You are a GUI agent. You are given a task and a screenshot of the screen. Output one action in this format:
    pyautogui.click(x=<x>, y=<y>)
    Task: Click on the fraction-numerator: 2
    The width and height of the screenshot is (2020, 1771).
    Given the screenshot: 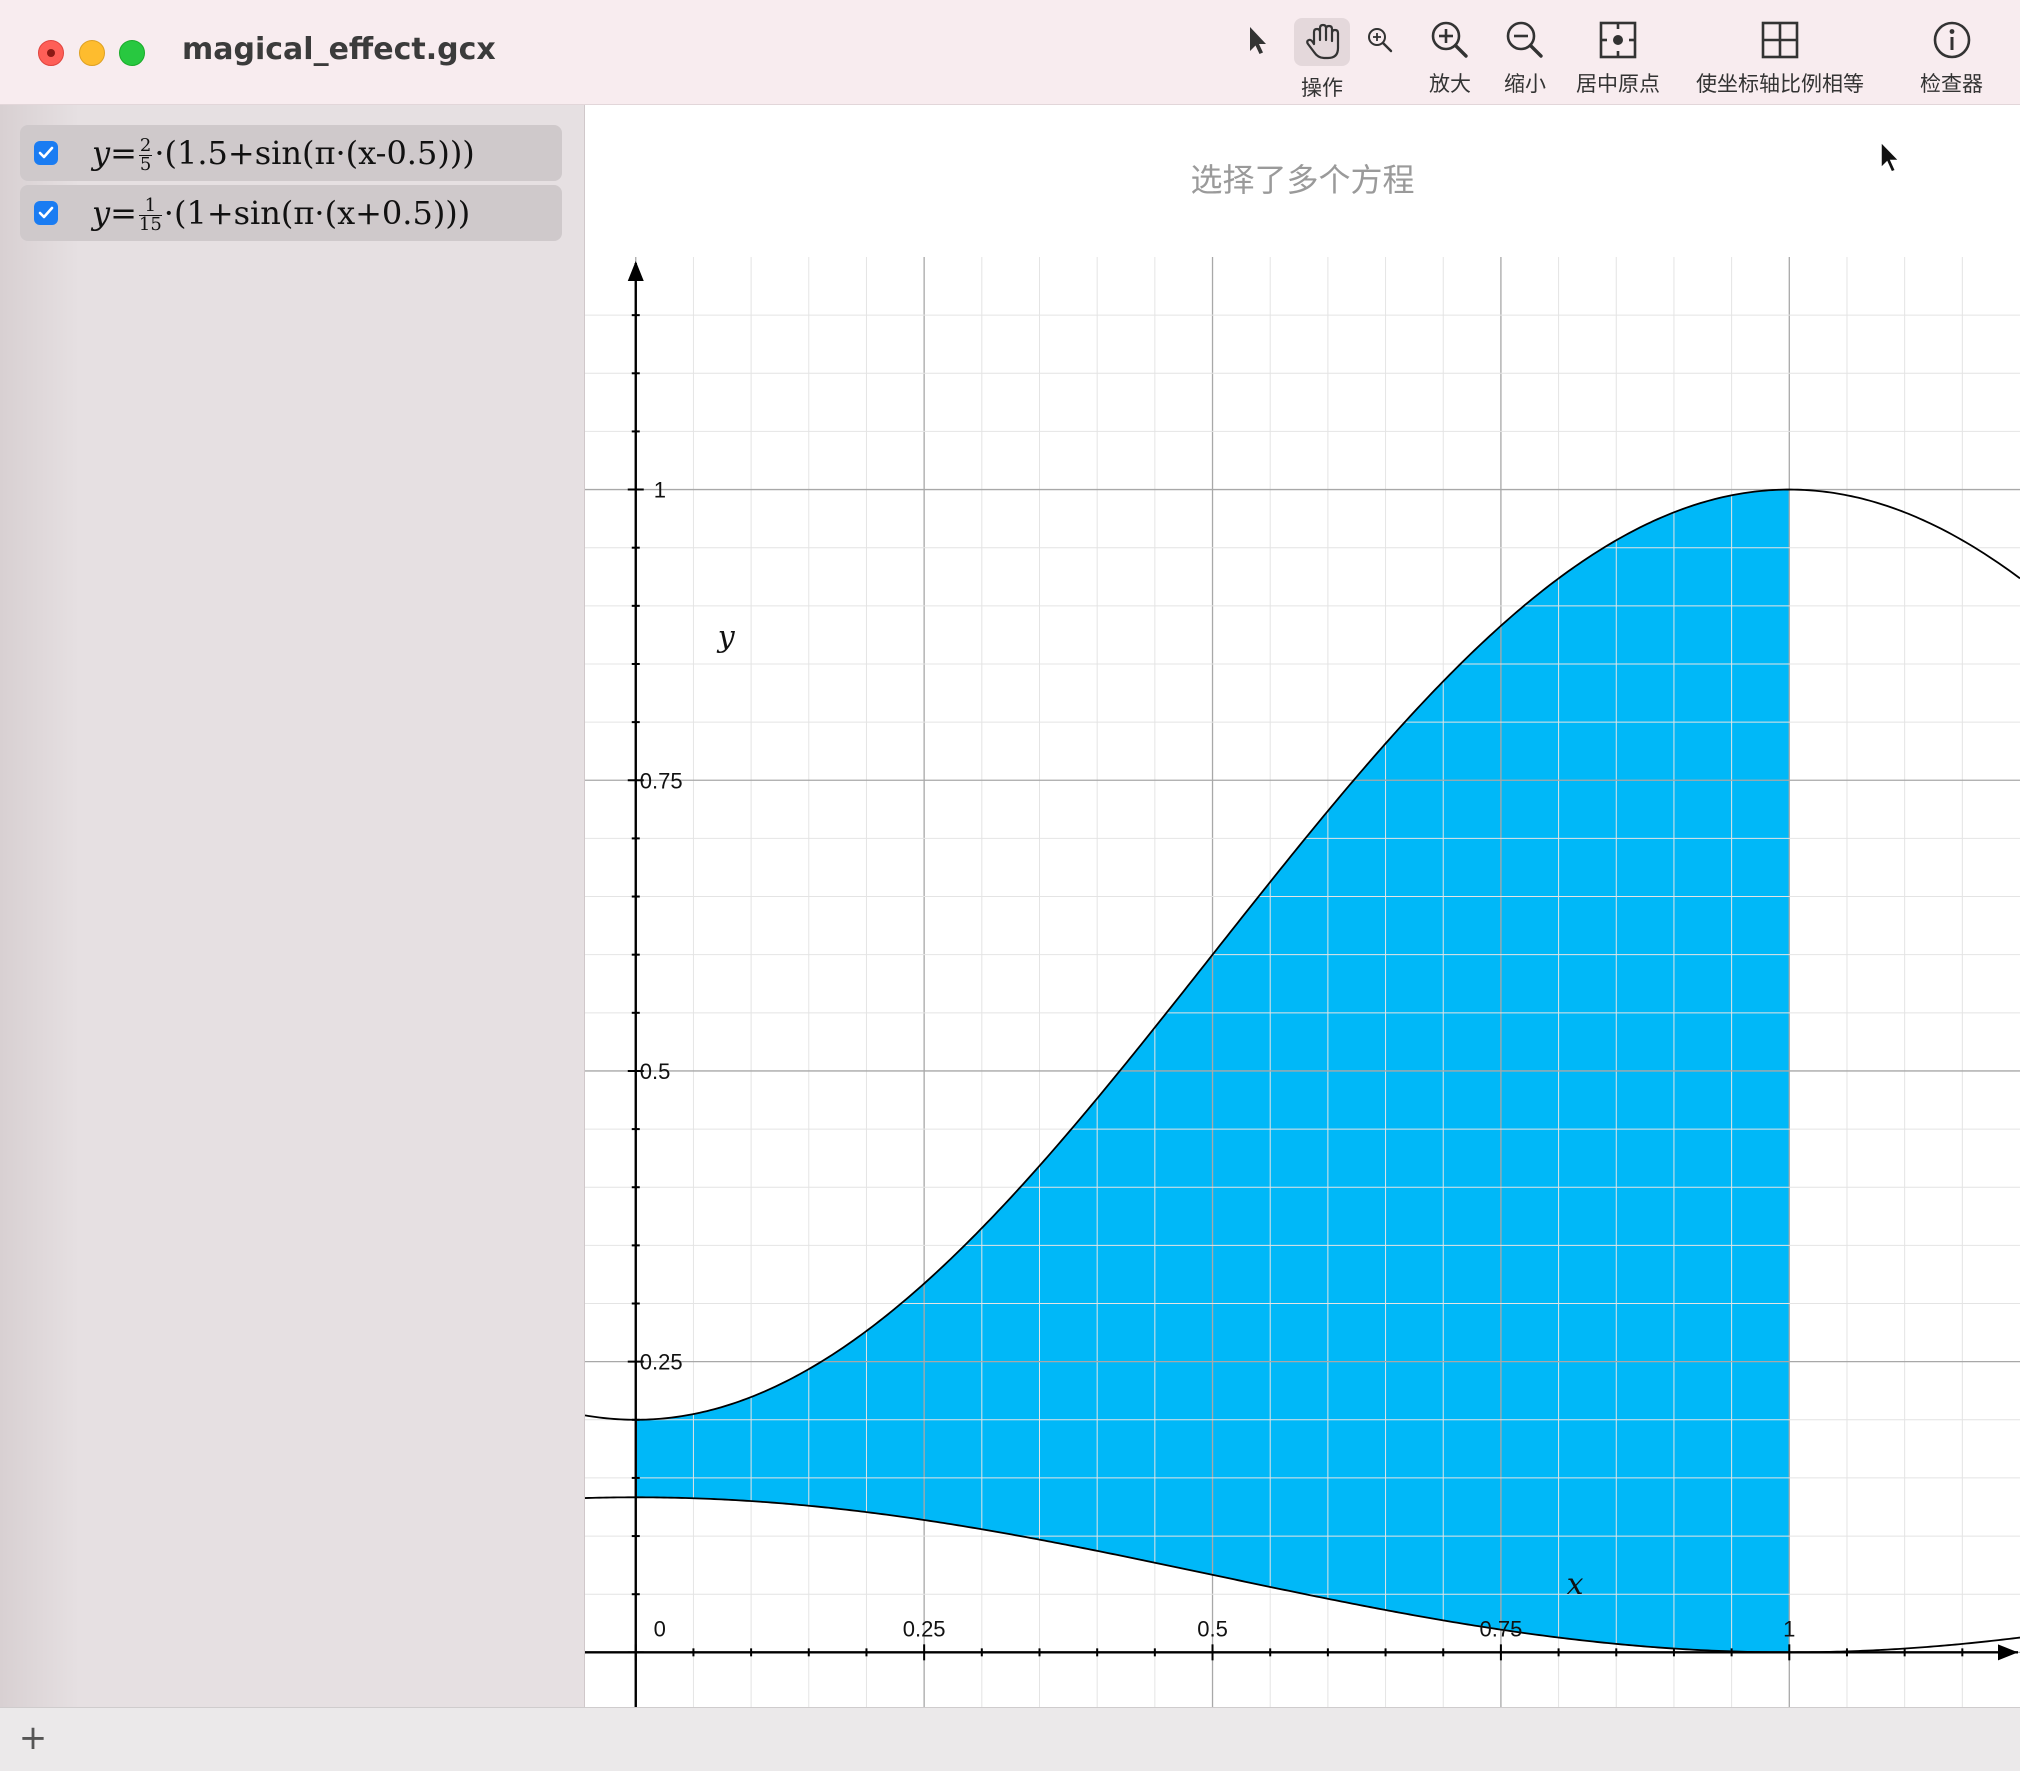 What is the action you would take?
    pyautogui.click(x=145, y=145)
    